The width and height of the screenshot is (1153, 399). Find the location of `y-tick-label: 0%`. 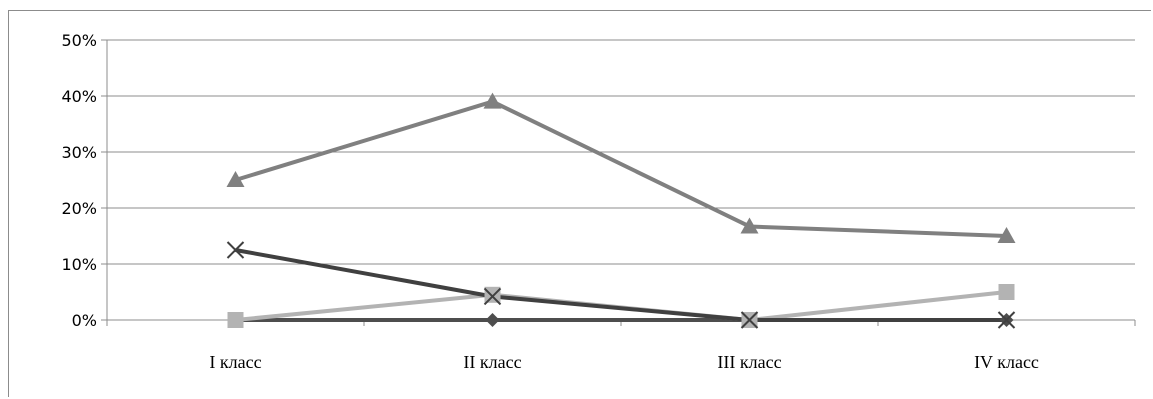

y-tick-label: 0% is located at coordinates (84, 320).